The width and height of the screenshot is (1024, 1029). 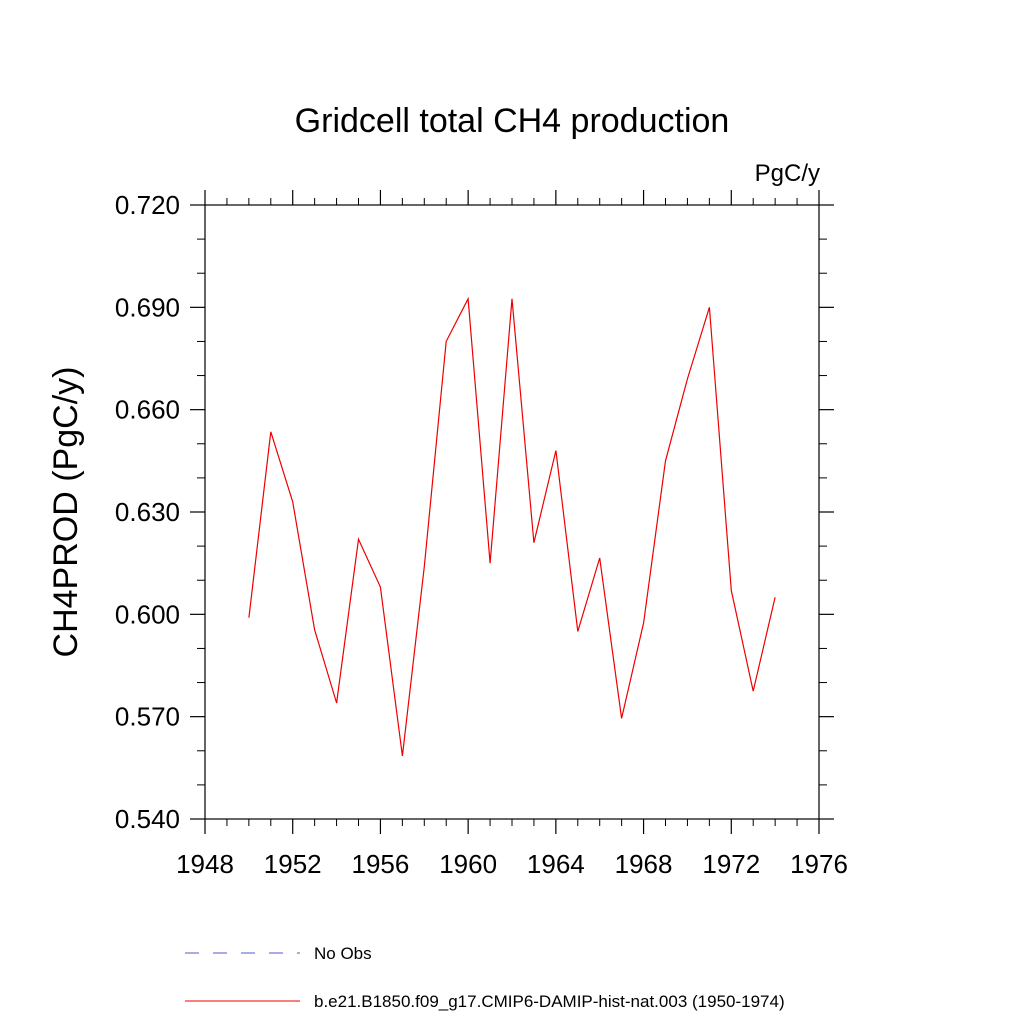 What do you see at coordinates (147, 307) in the screenshot?
I see `y-tick-label: 0.690` at bounding box center [147, 307].